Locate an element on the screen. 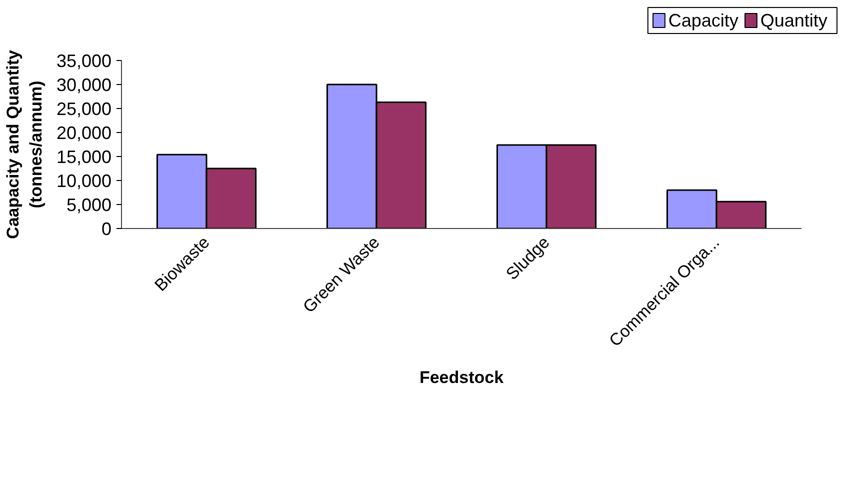  y-axis-title: Caapacity and Quantity (tonnes/annum) is located at coordinates (25, 144).